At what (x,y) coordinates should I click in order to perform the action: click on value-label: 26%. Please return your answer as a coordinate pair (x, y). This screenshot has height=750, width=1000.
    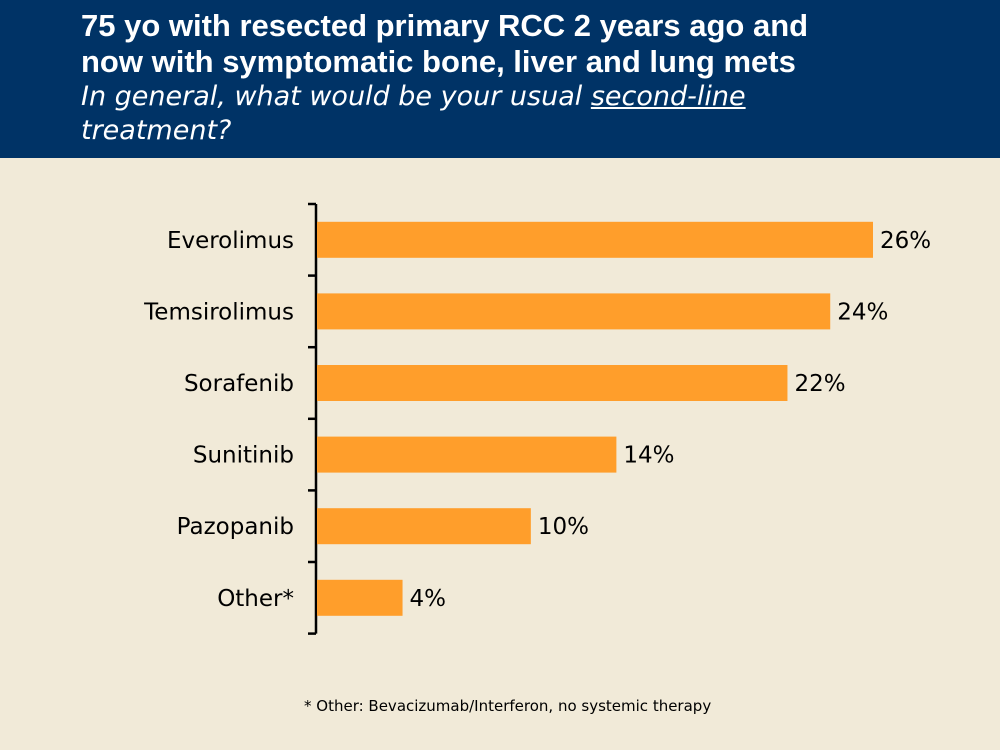
    Looking at the image, I should click on (905, 241).